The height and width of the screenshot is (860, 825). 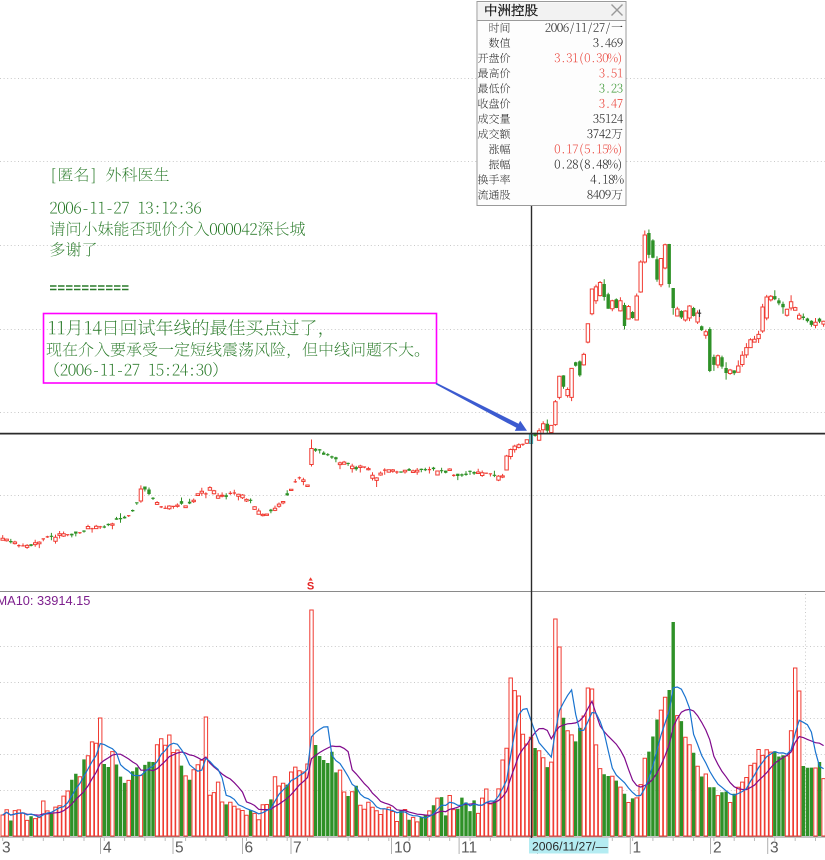 I want to click on svg-text: 6, so click(x=249, y=848).